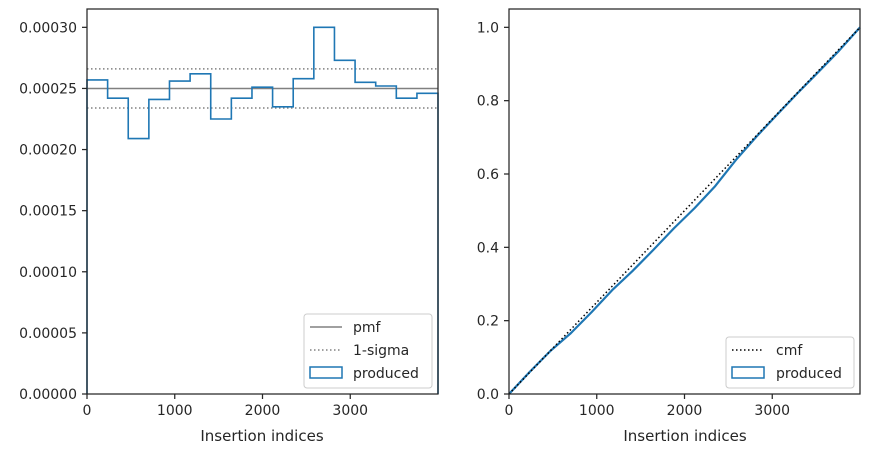 The height and width of the screenshot is (457, 871). Describe the element at coordinates (326, 372) in the screenshot. I see `legend-swatch-produced-left` at that location.